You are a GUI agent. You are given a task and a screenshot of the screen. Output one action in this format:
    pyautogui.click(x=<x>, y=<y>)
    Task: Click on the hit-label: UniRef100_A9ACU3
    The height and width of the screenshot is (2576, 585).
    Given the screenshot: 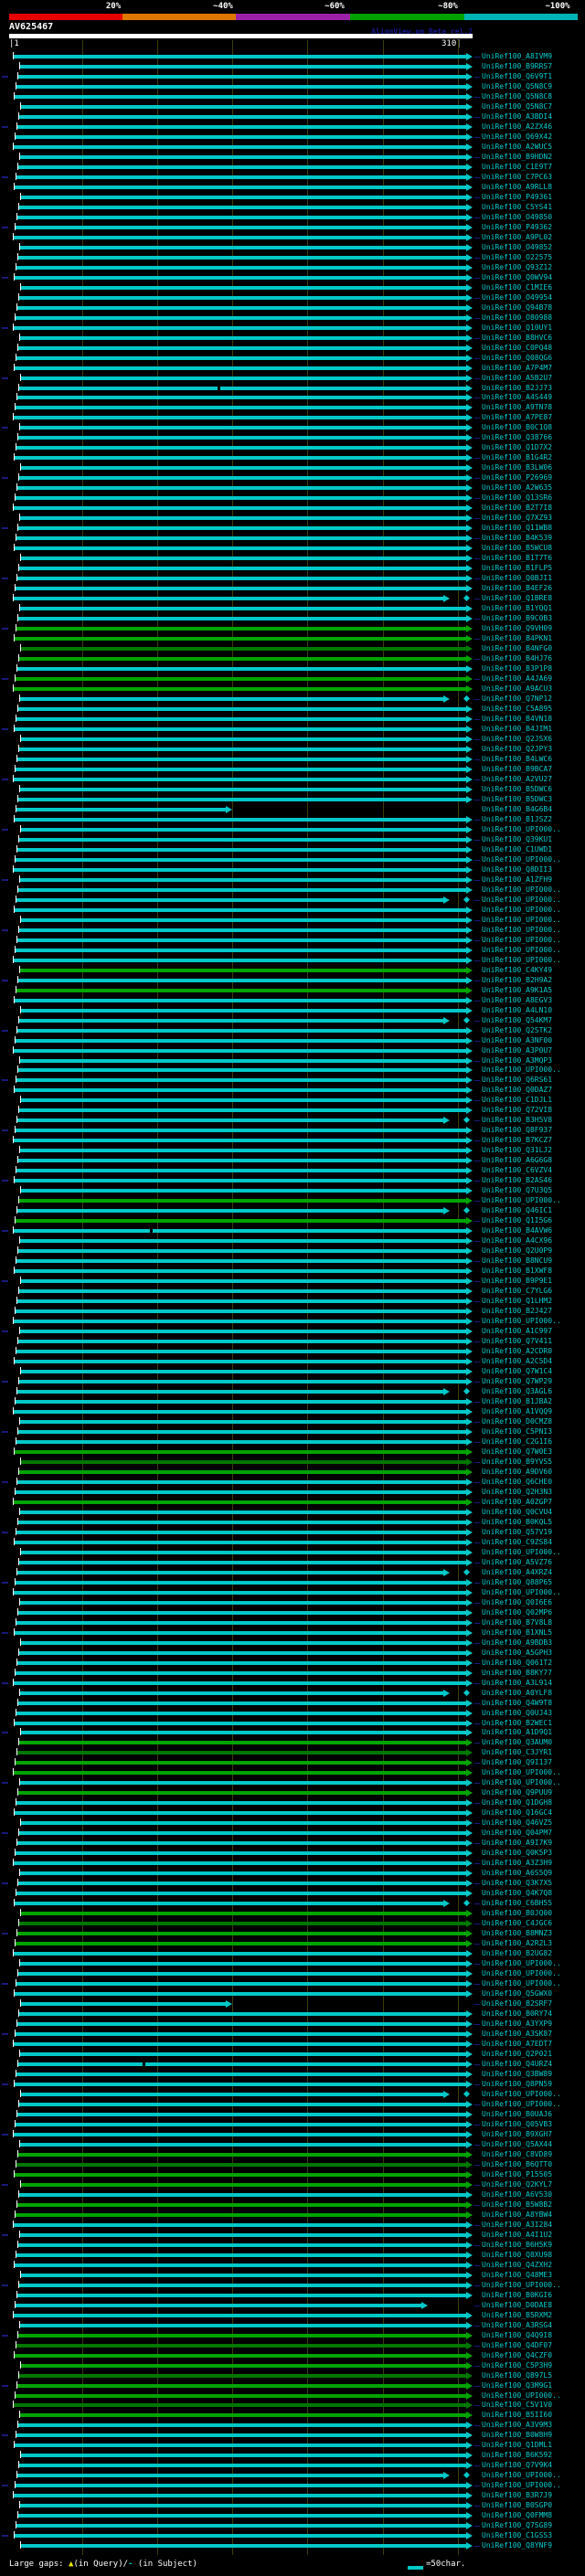 What is the action you would take?
    pyautogui.click(x=517, y=689)
    